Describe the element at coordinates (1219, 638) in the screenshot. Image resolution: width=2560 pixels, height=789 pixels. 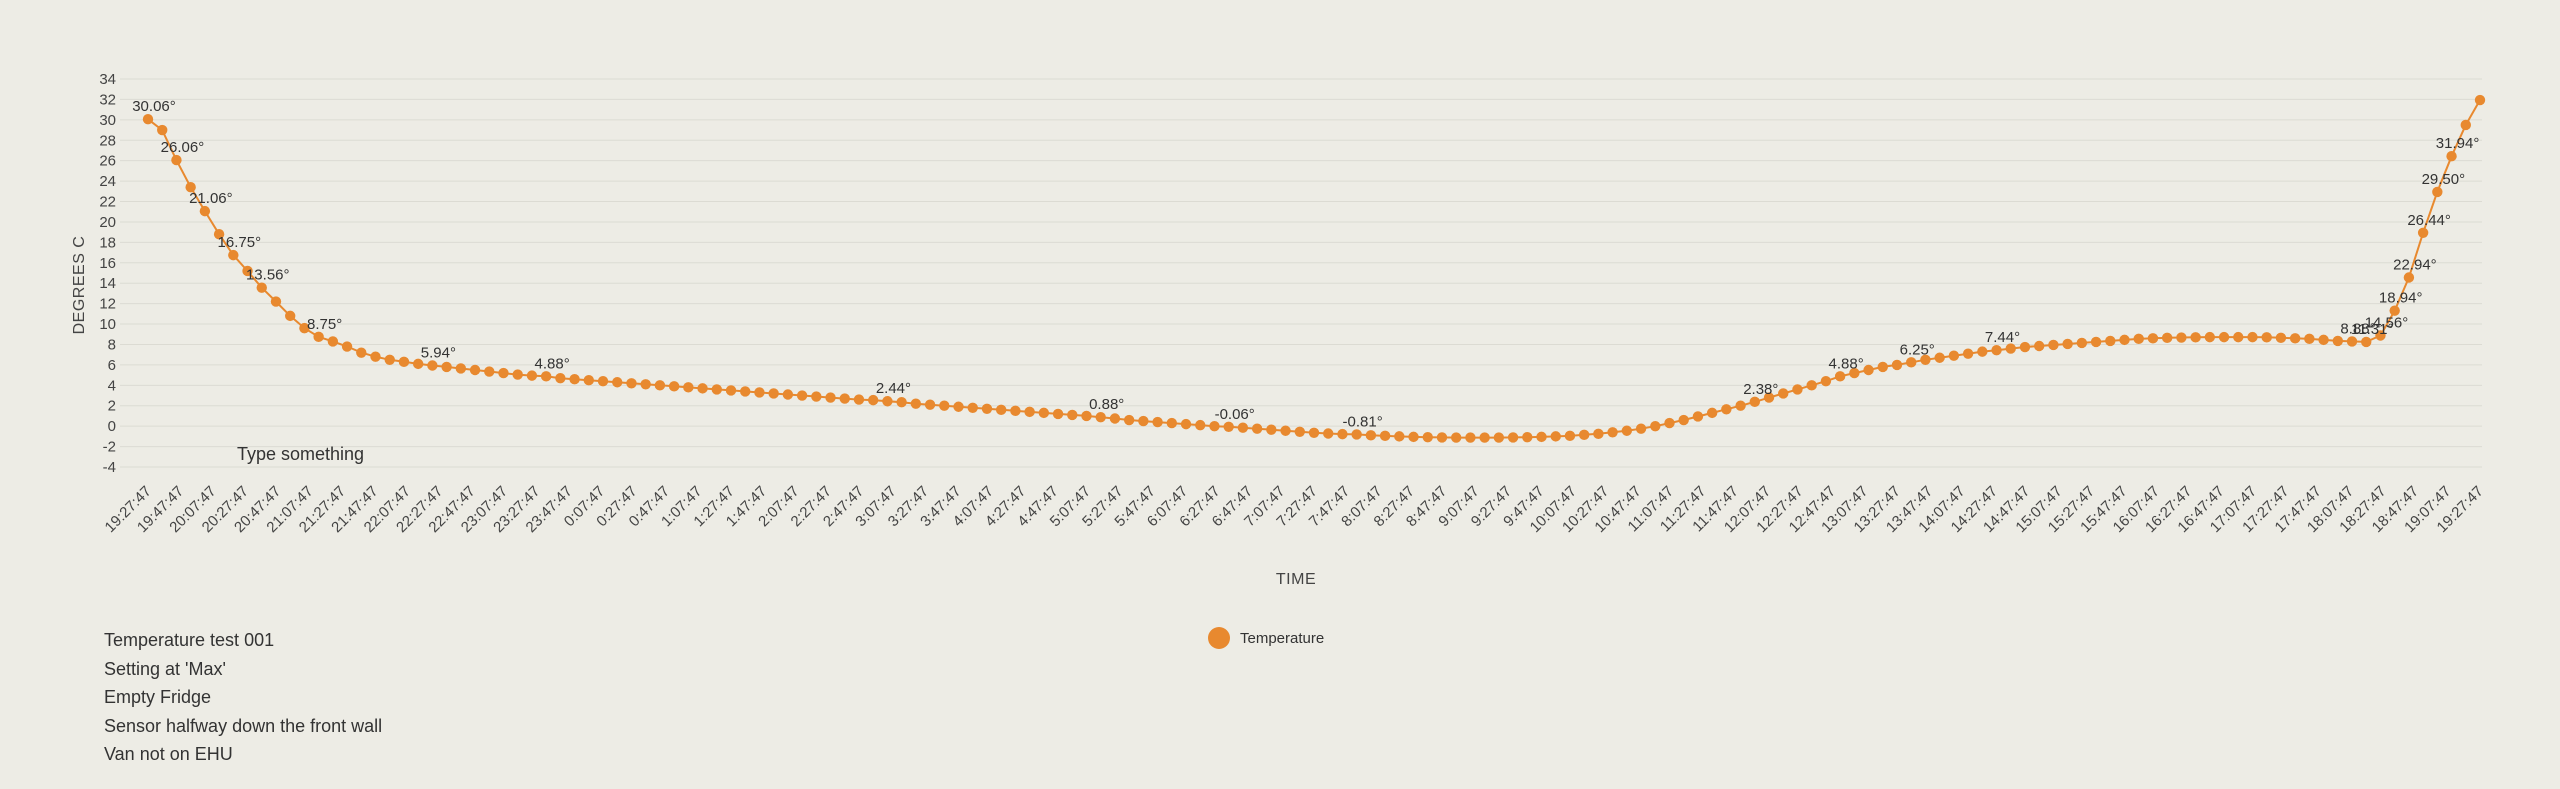
I see `legend-swatch-temperature` at that location.